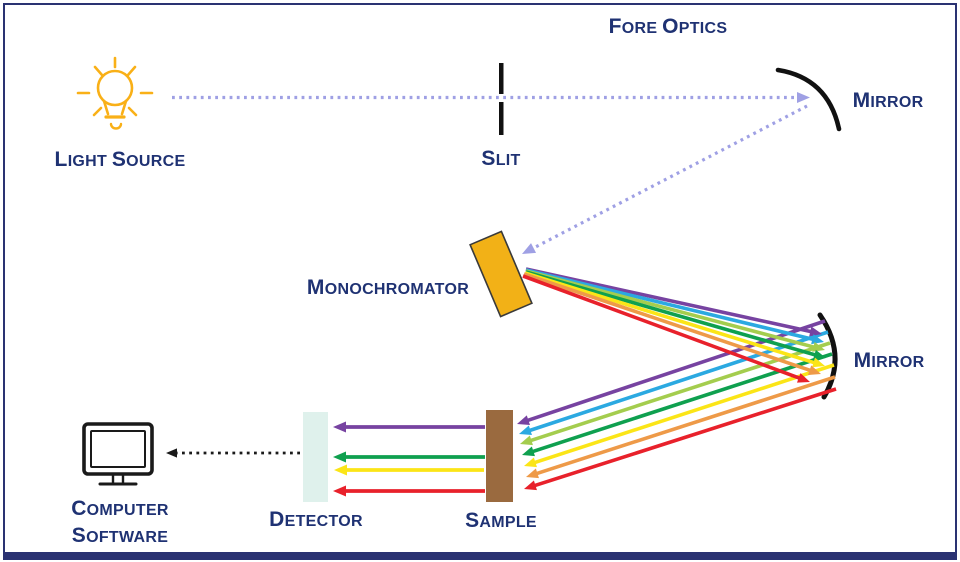 The height and width of the screenshot is (562, 960). What do you see at coordinates (501, 99) in the screenshot?
I see `slit-shape` at bounding box center [501, 99].